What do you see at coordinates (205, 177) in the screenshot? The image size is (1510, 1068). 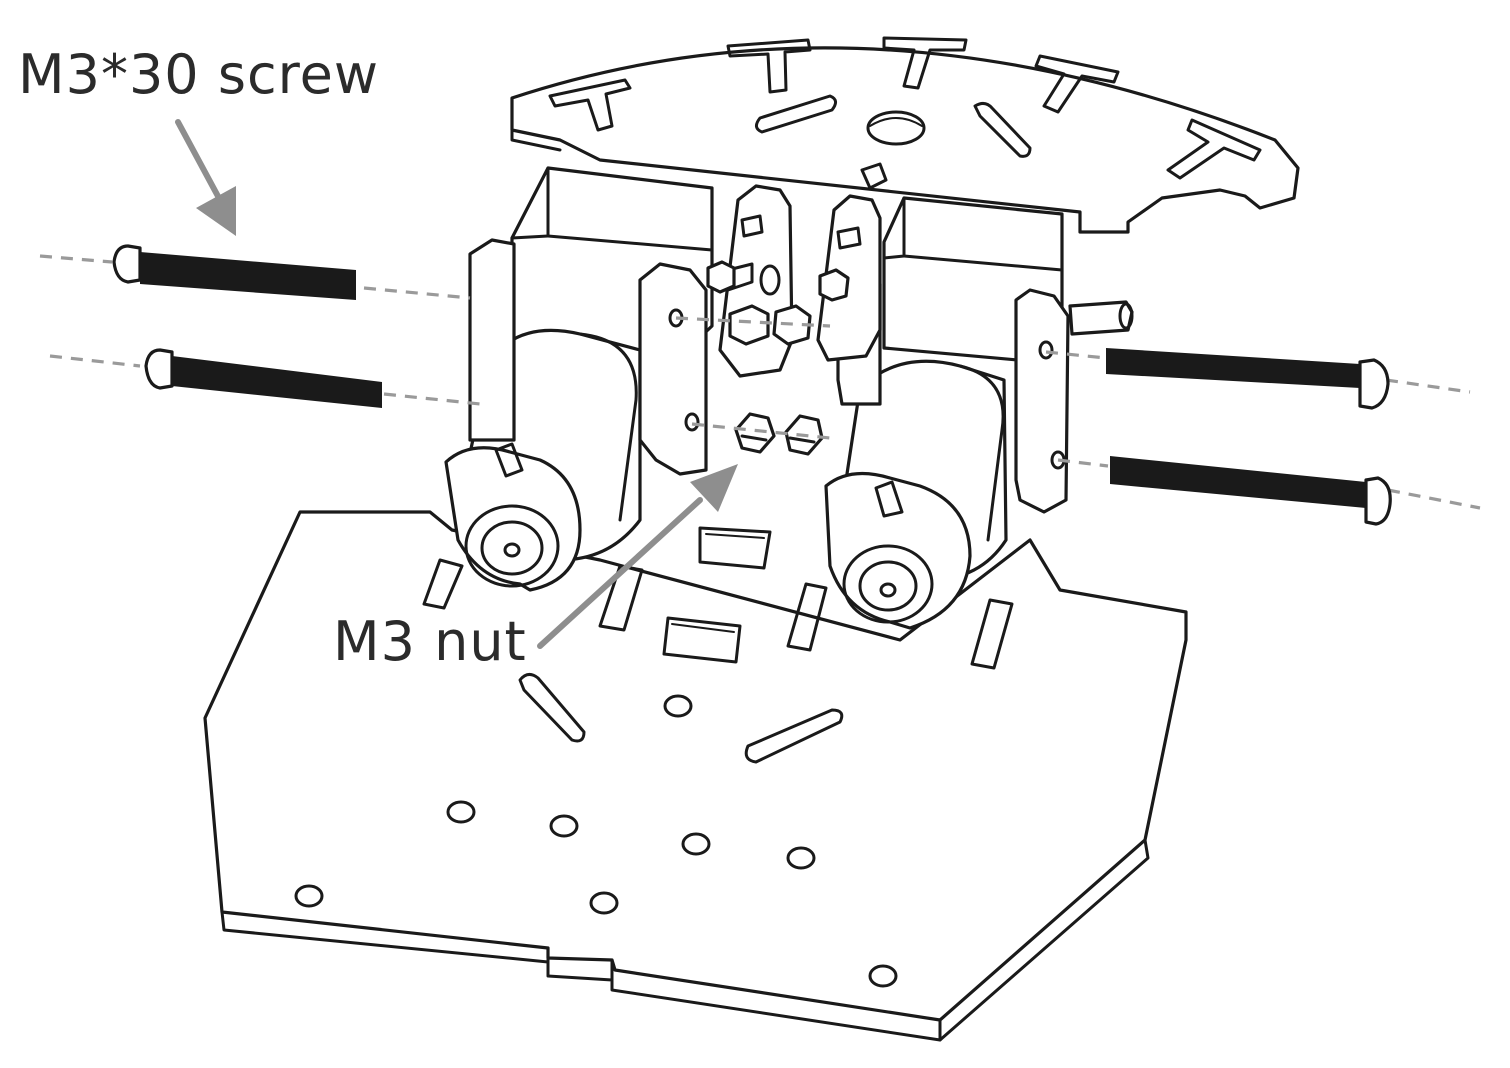 I see `screw-callout-arrow` at bounding box center [205, 177].